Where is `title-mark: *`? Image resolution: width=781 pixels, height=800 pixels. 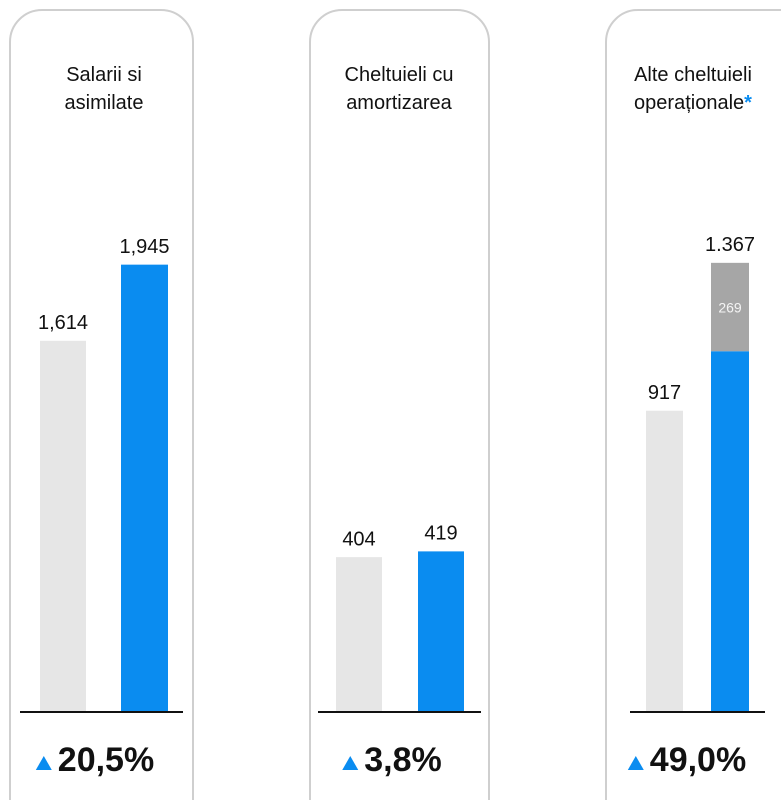 title-mark: * is located at coordinates (748, 103).